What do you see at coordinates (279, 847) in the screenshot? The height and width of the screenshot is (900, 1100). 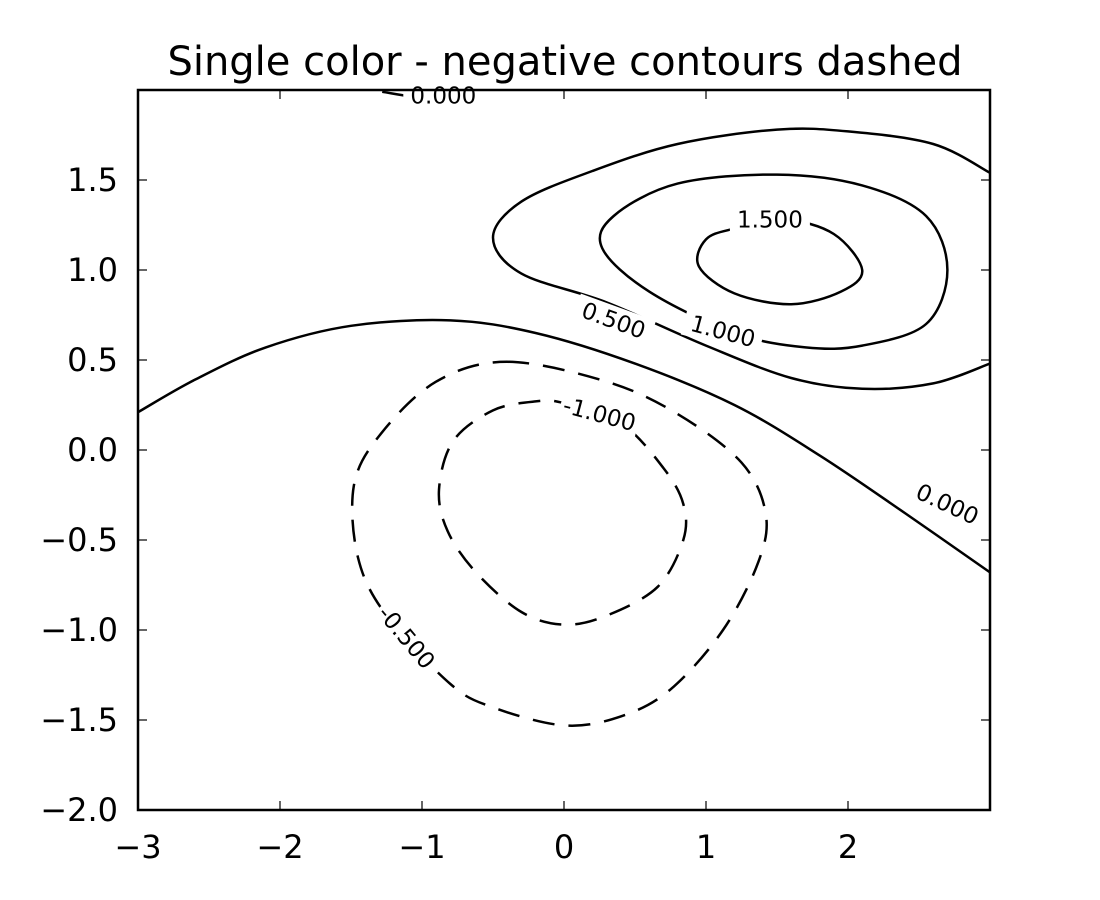 I see `x-tick-label: −2` at bounding box center [279, 847].